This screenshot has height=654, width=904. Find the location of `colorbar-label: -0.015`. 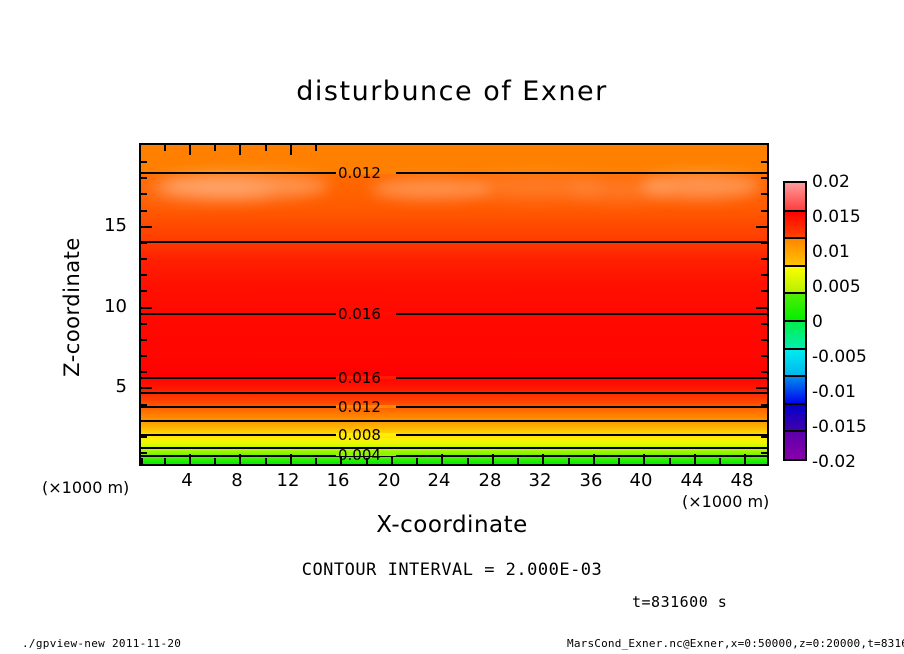

colorbar-label: -0.015 is located at coordinates (839, 427).